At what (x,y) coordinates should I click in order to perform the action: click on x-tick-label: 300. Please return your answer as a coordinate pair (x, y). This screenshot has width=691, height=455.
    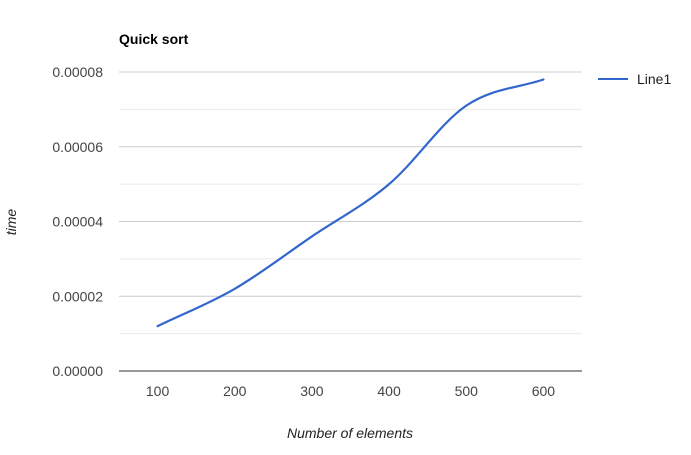
    Looking at the image, I should click on (312, 391).